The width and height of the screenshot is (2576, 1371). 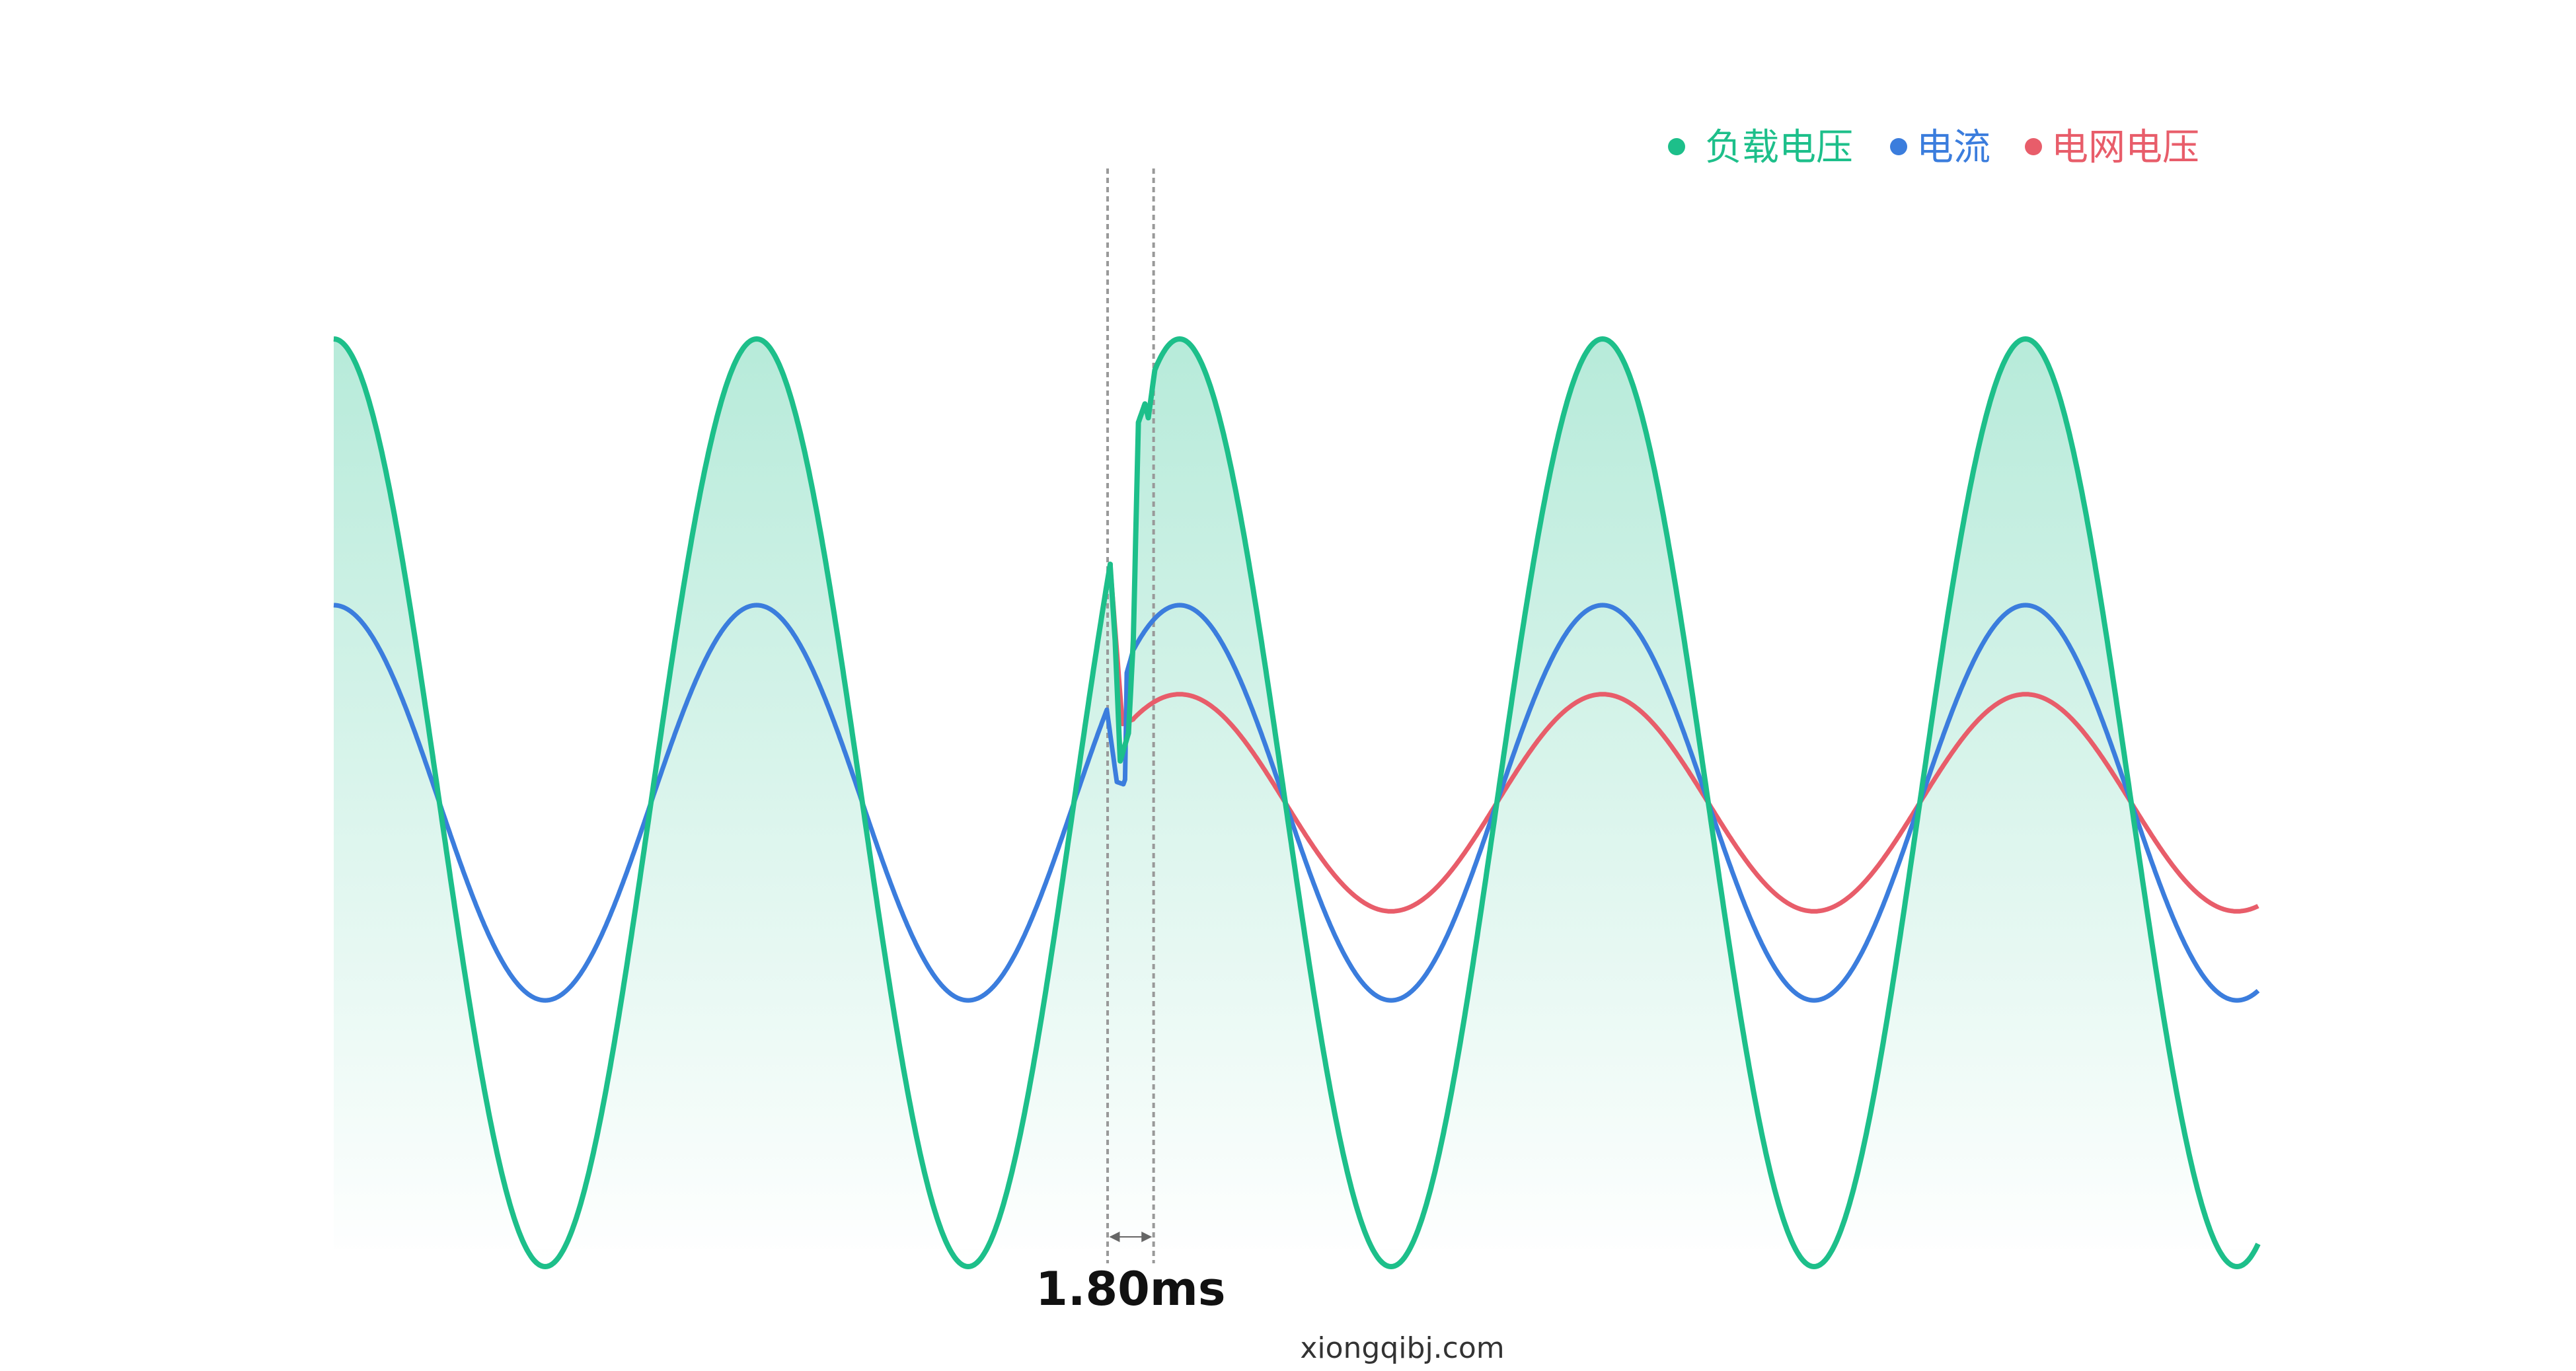 I want to click on legend-dot-current, so click(x=1899, y=146).